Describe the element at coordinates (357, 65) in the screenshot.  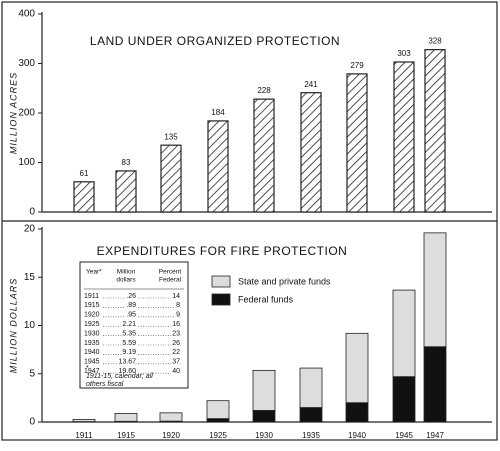
I see `data-label: 279` at that location.